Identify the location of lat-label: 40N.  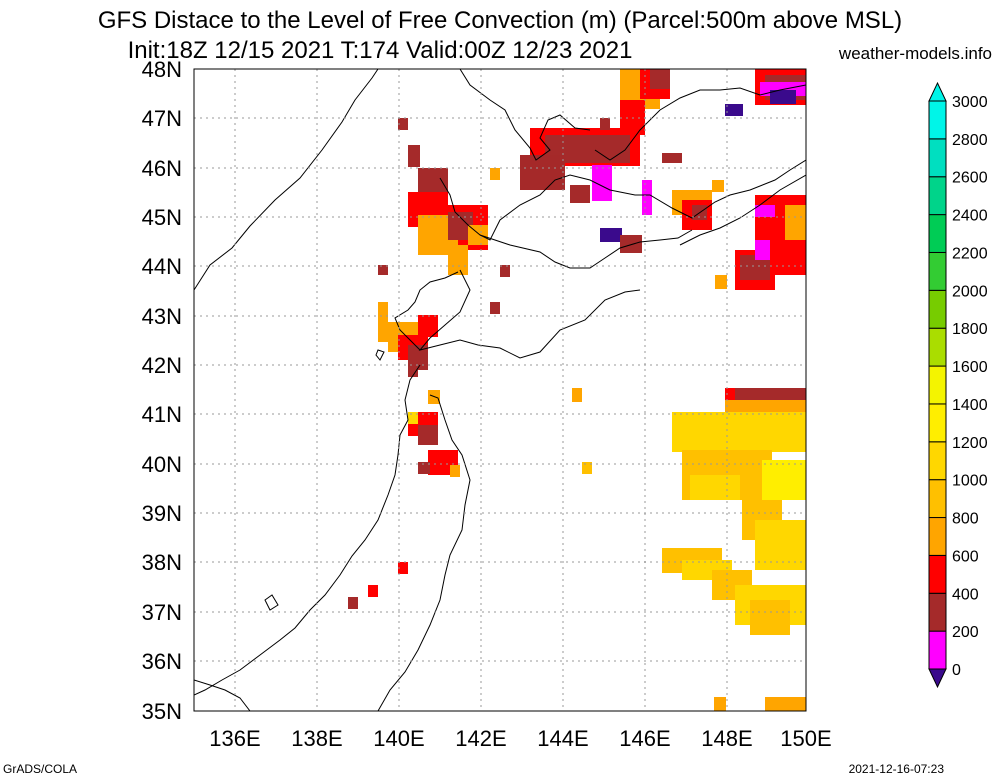
(162, 464).